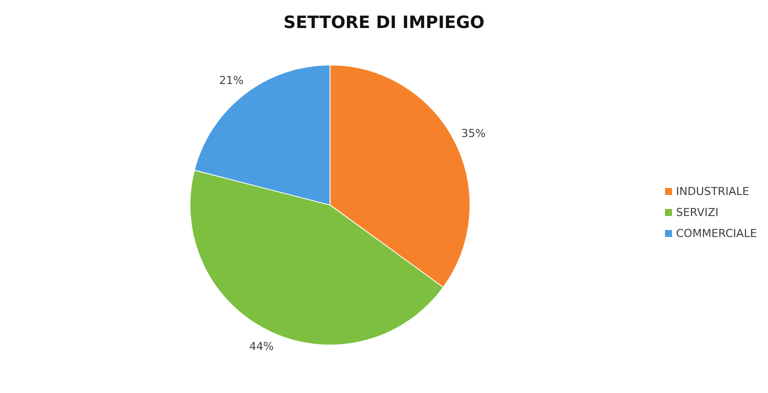 Image resolution: width=768 pixels, height=393 pixels. What do you see at coordinates (261, 346) in the screenshot?
I see `data-label: 44%` at bounding box center [261, 346].